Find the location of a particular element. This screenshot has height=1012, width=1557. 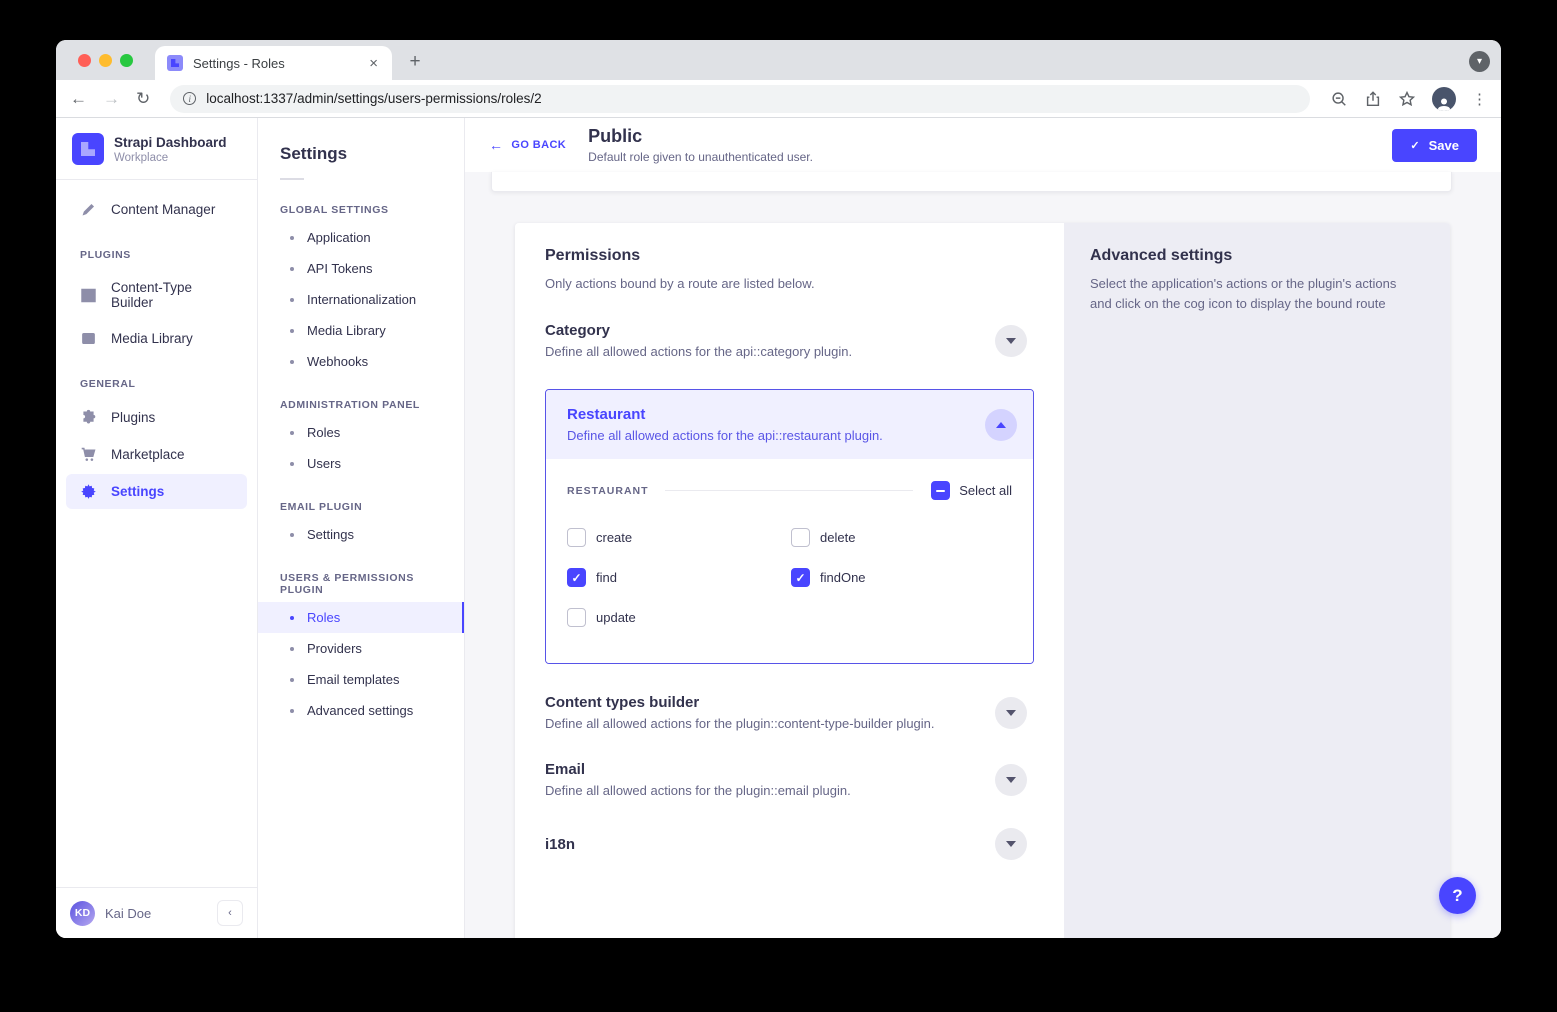

subnav-item-application: Application is located at coordinates (361, 237).